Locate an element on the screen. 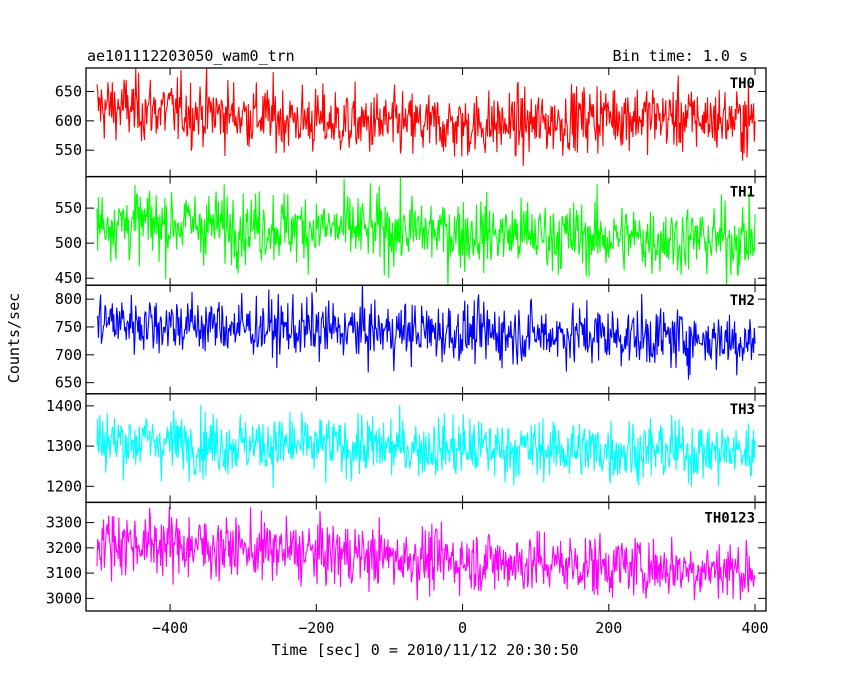 This screenshot has width=850, height=680. panel-th1: 450 500 550 TH1 is located at coordinates (411, 231).